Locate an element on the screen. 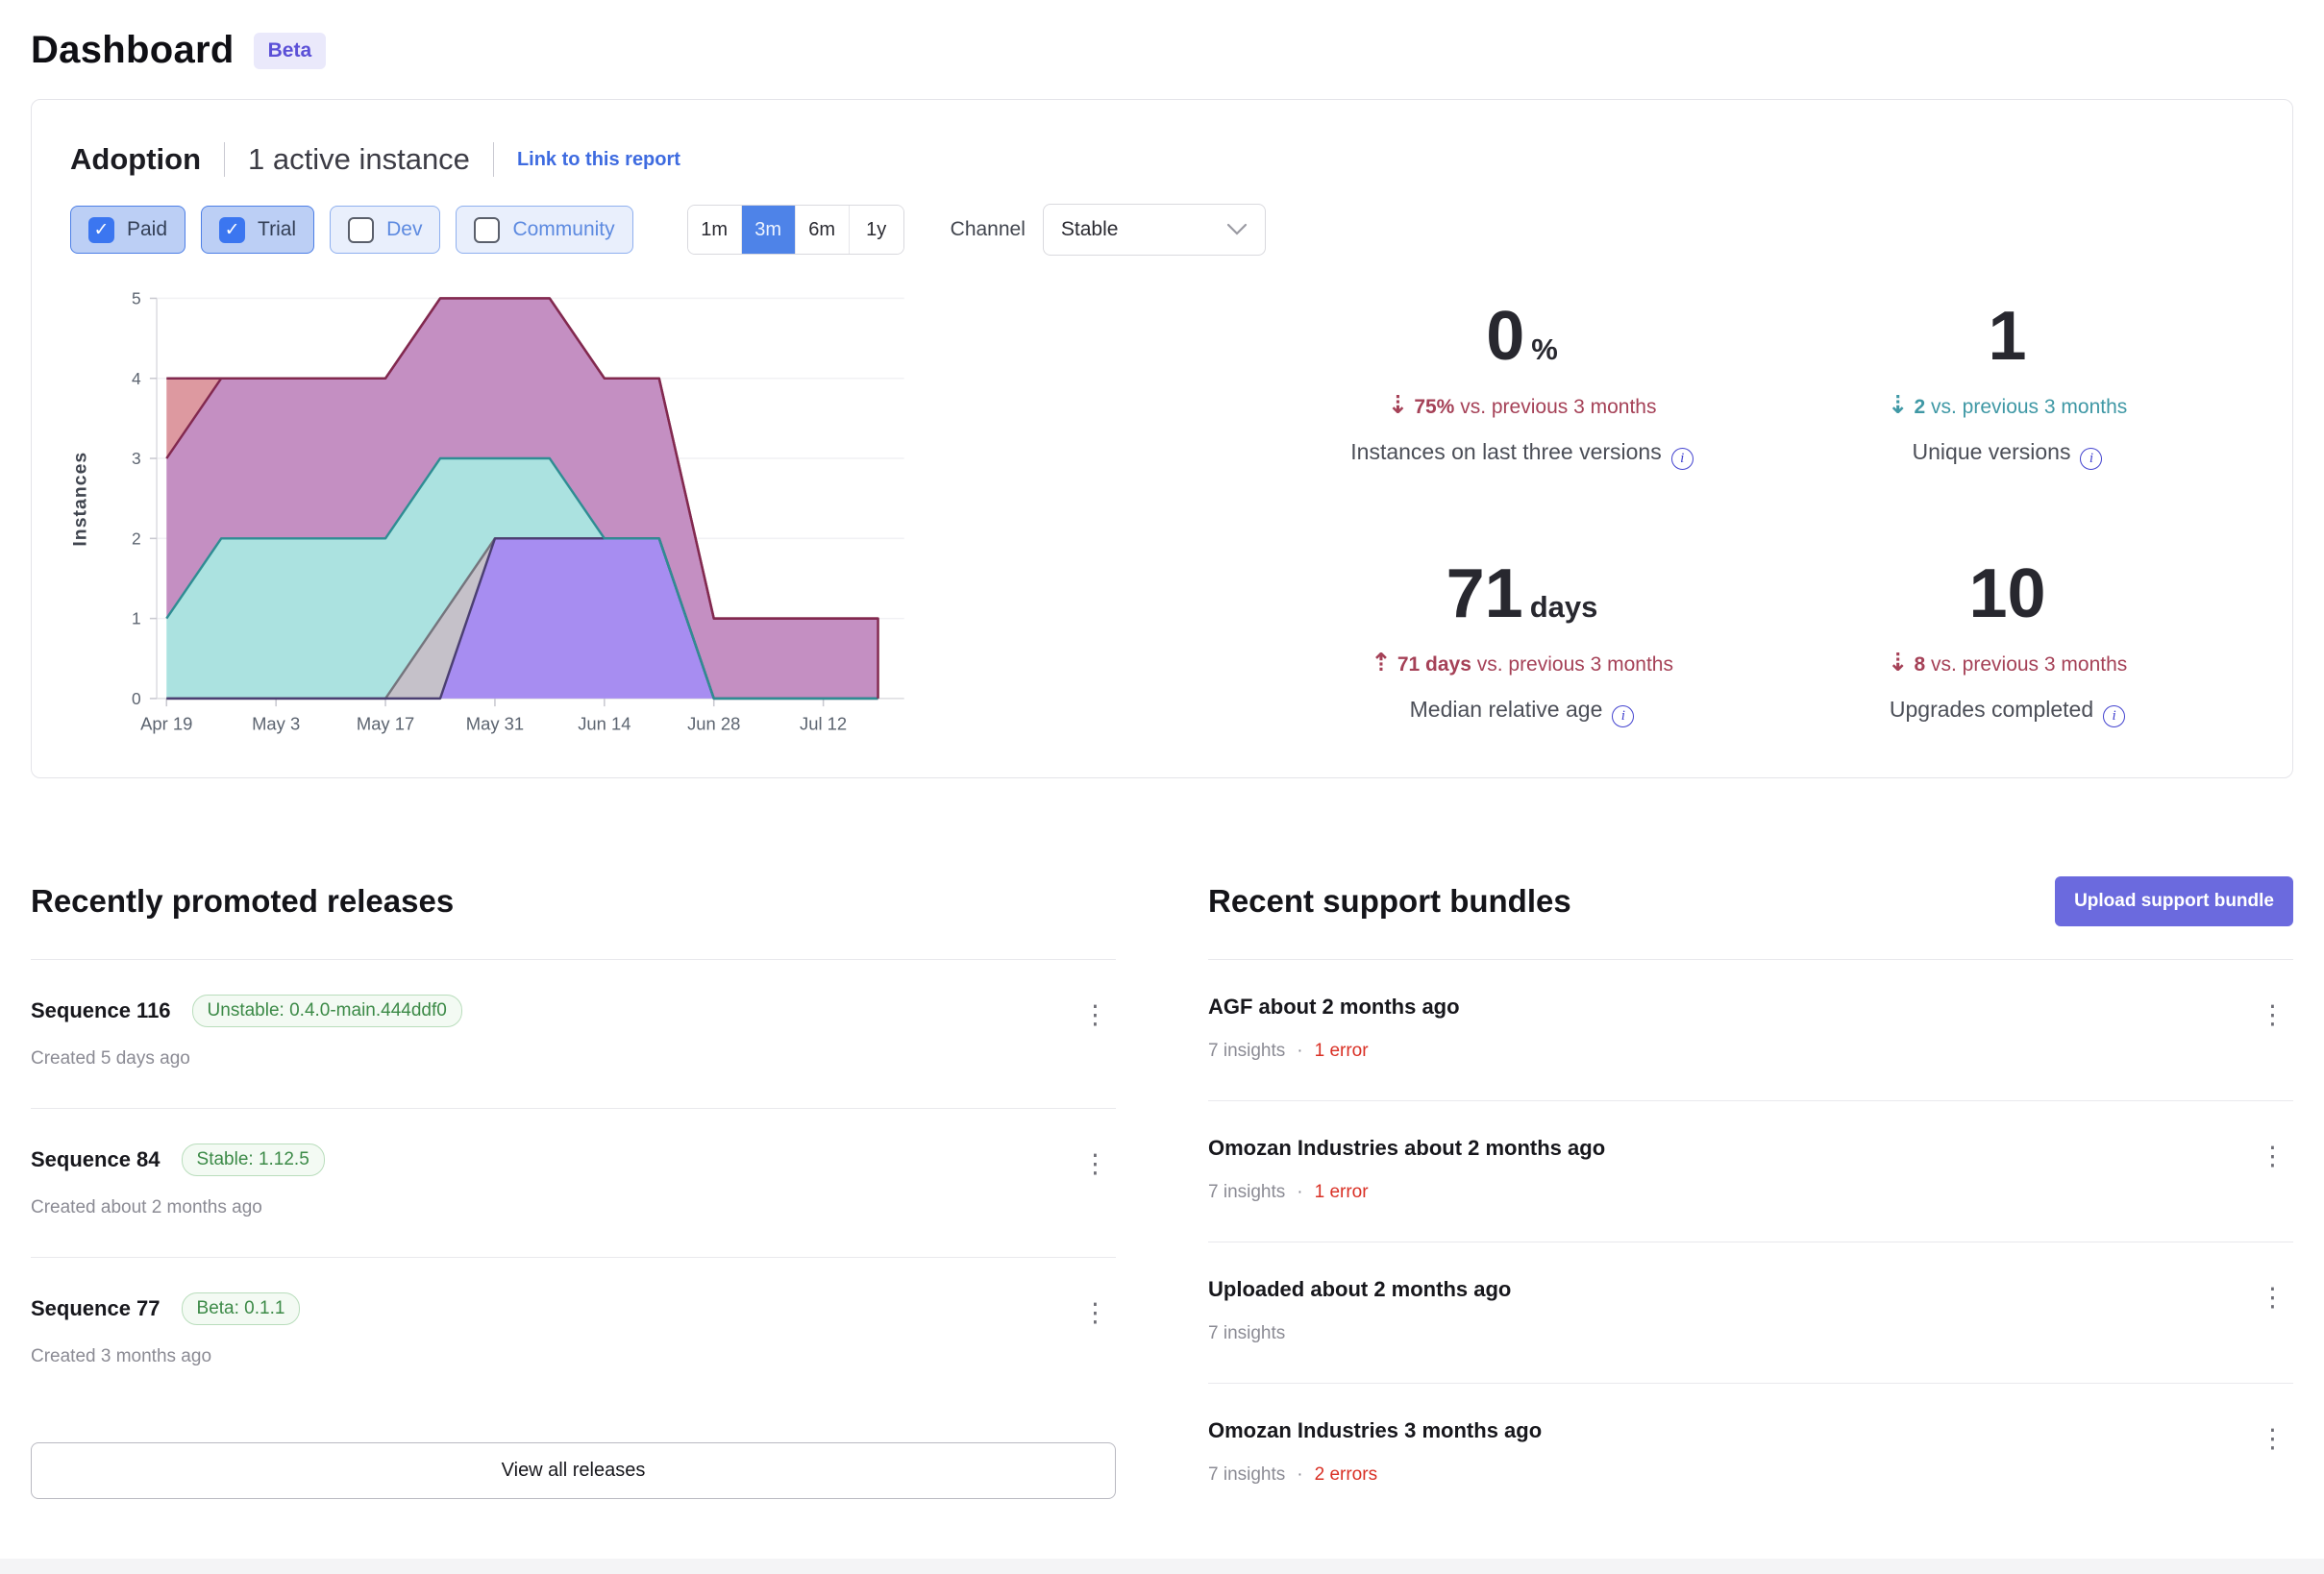  release-version-badge: Unstable: 0.4.0-main.444ddf0 is located at coordinates (326, 1011).